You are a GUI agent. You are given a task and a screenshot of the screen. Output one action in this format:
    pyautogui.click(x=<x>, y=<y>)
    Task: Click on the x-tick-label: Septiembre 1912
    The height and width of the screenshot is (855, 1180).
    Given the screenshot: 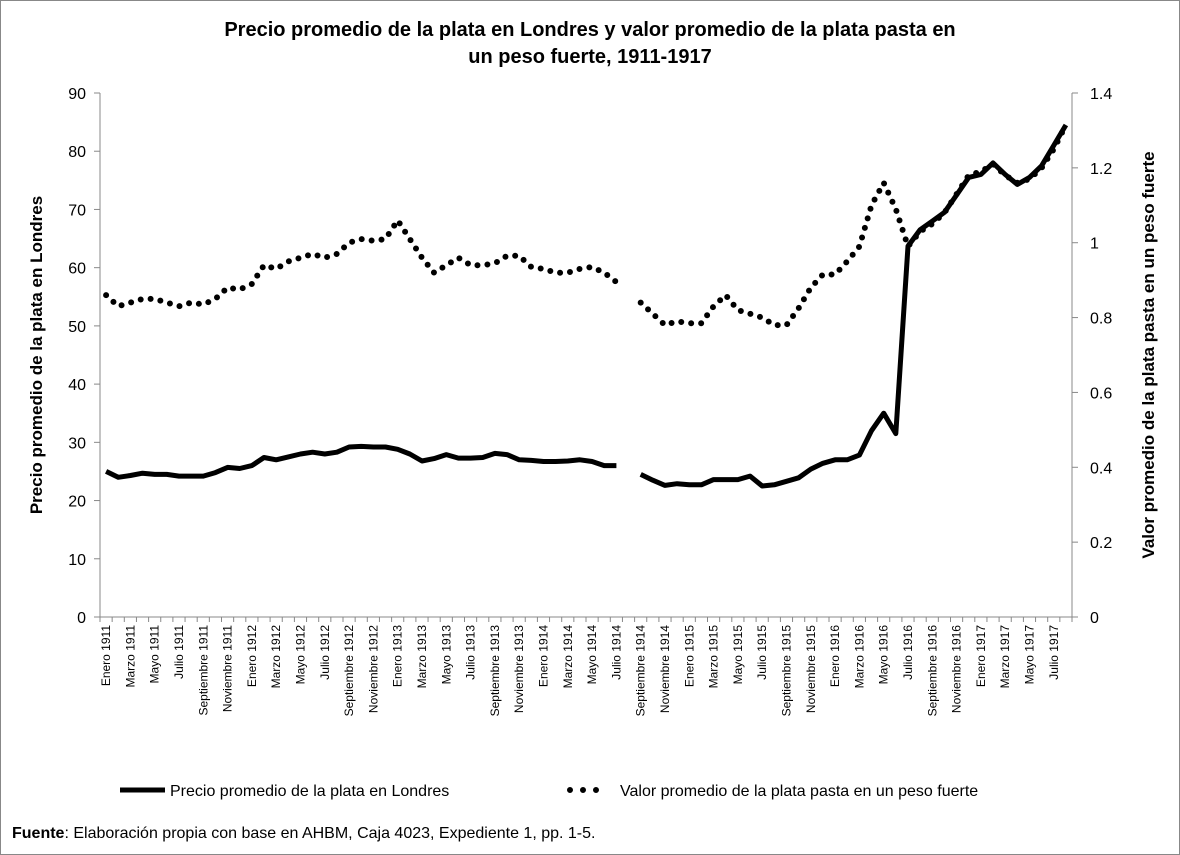 What is the action you would take?
    pyautogui.click(x=349, y=671)
    